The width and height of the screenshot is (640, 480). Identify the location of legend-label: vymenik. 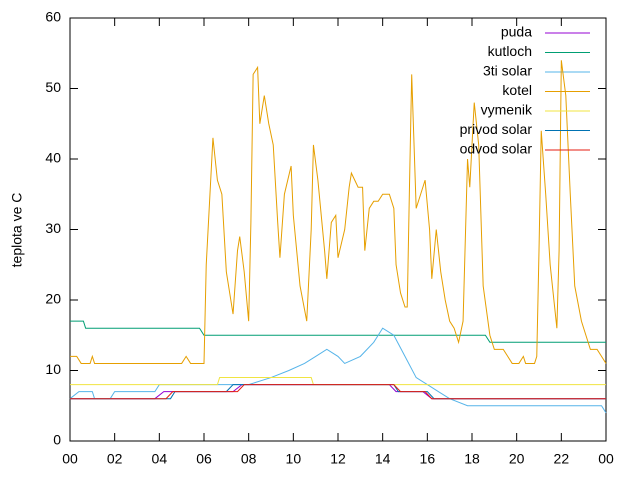
(507, 110).